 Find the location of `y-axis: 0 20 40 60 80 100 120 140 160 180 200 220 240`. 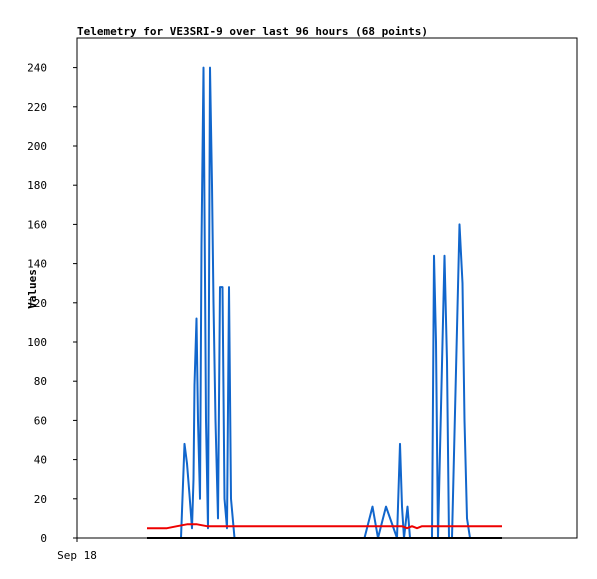

y-axis: 0 20 40 60 80 100 120 140 160 180 200 220 240 is located at coordinates (52, 303).